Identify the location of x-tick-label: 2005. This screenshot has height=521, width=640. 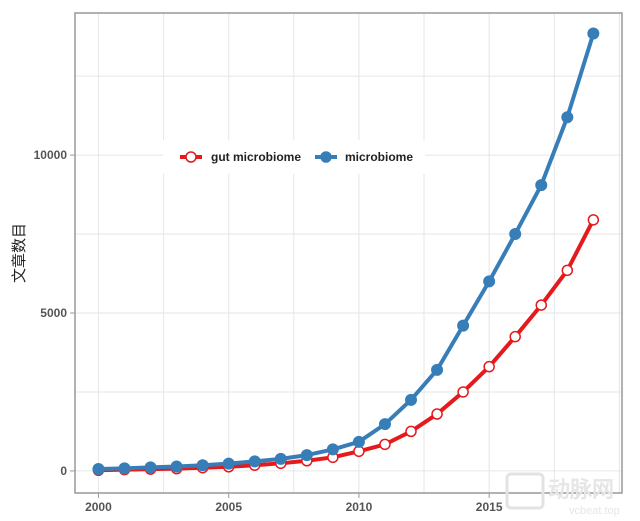
(228, 507).